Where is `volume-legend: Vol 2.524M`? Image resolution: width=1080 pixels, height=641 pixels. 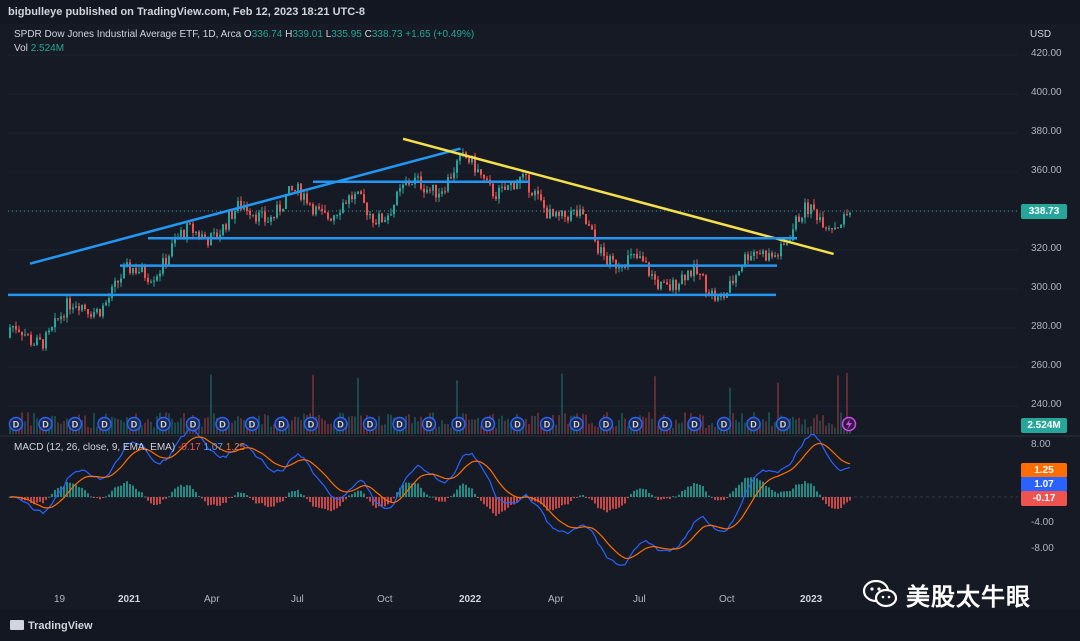 volume-legend: Vol 2.524M is located at coordinates (39, 48).